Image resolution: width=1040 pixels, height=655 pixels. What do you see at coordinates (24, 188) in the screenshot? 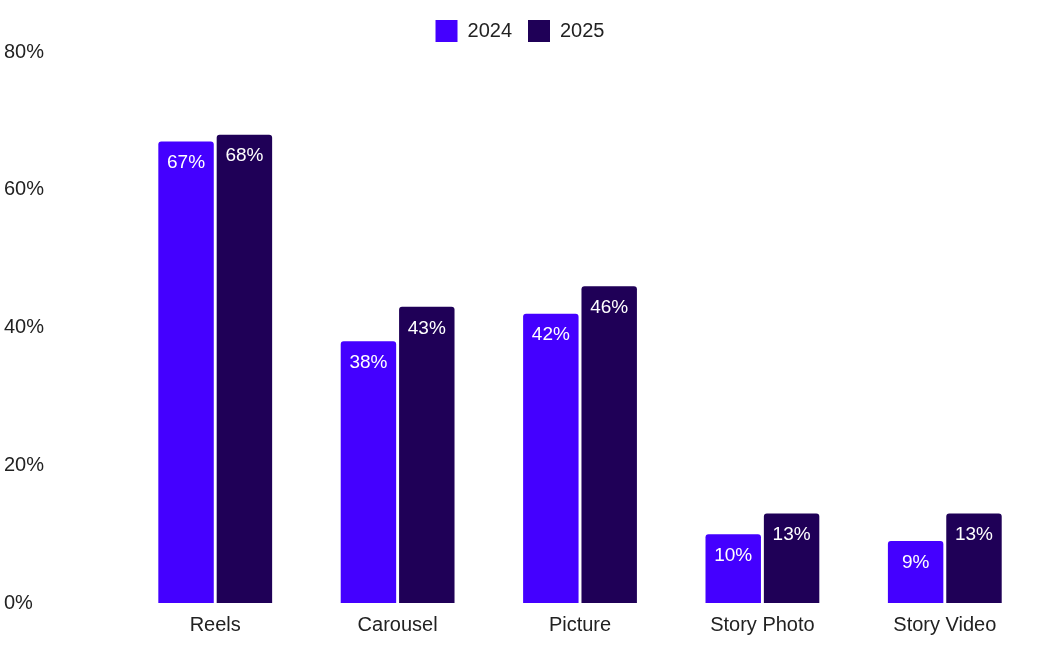
I see `y-tick-label: 60%` at bounding box center [24, 188].